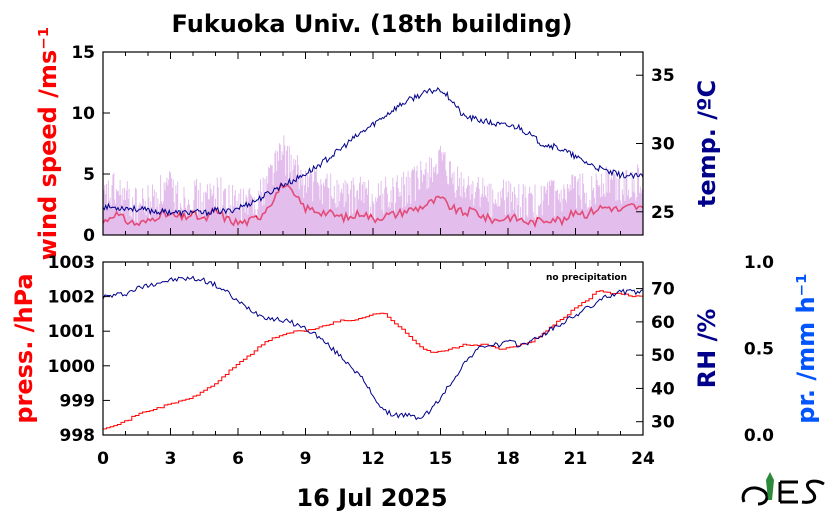 This screenshot has width=834, height=520. Describe the element at coordinates (48, 144) in the screenshot. I see `left-axis-title: wind speed /ms⁻¹` at that location.